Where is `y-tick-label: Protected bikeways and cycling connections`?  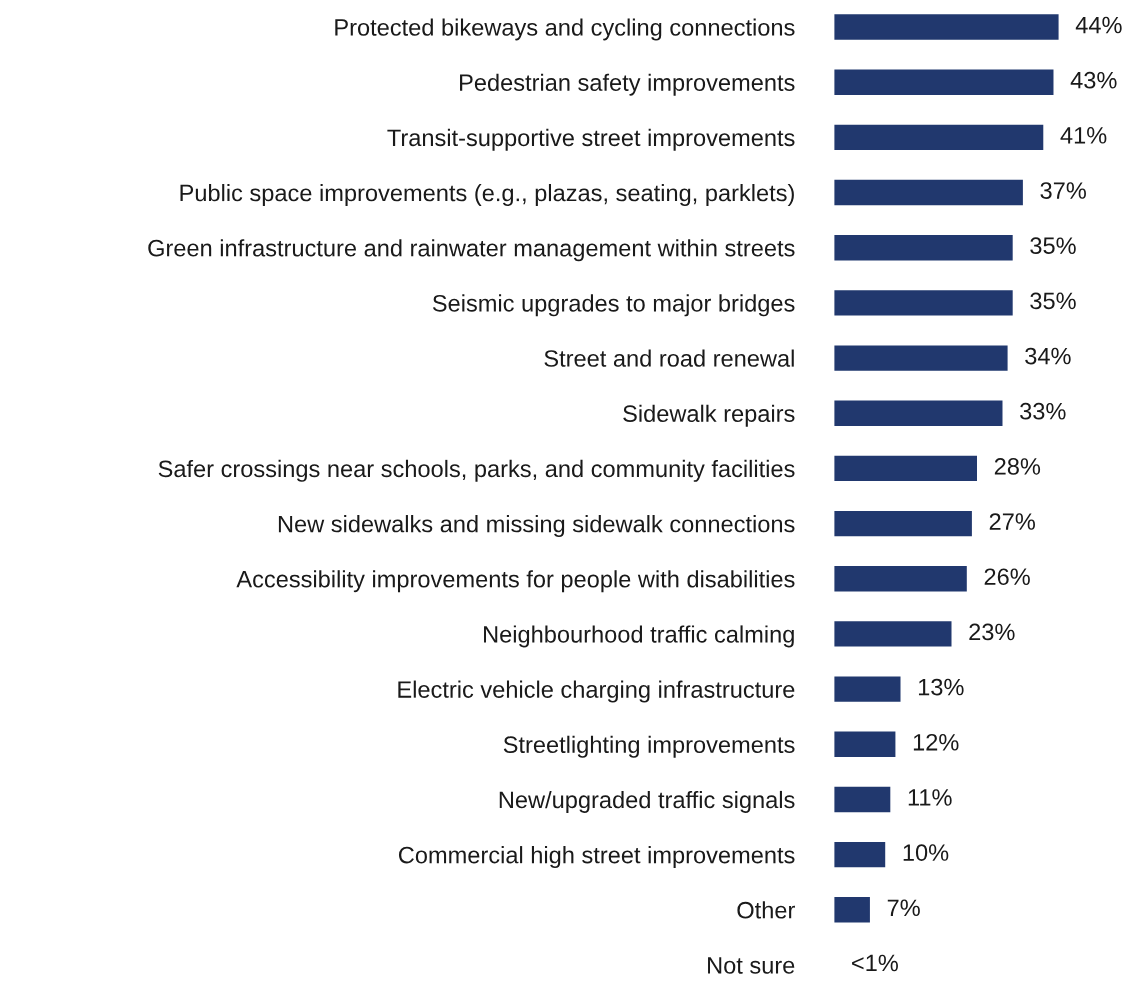 y-tick-label: Protected bikeways and cycling connections is located at coordinates (565, 29).